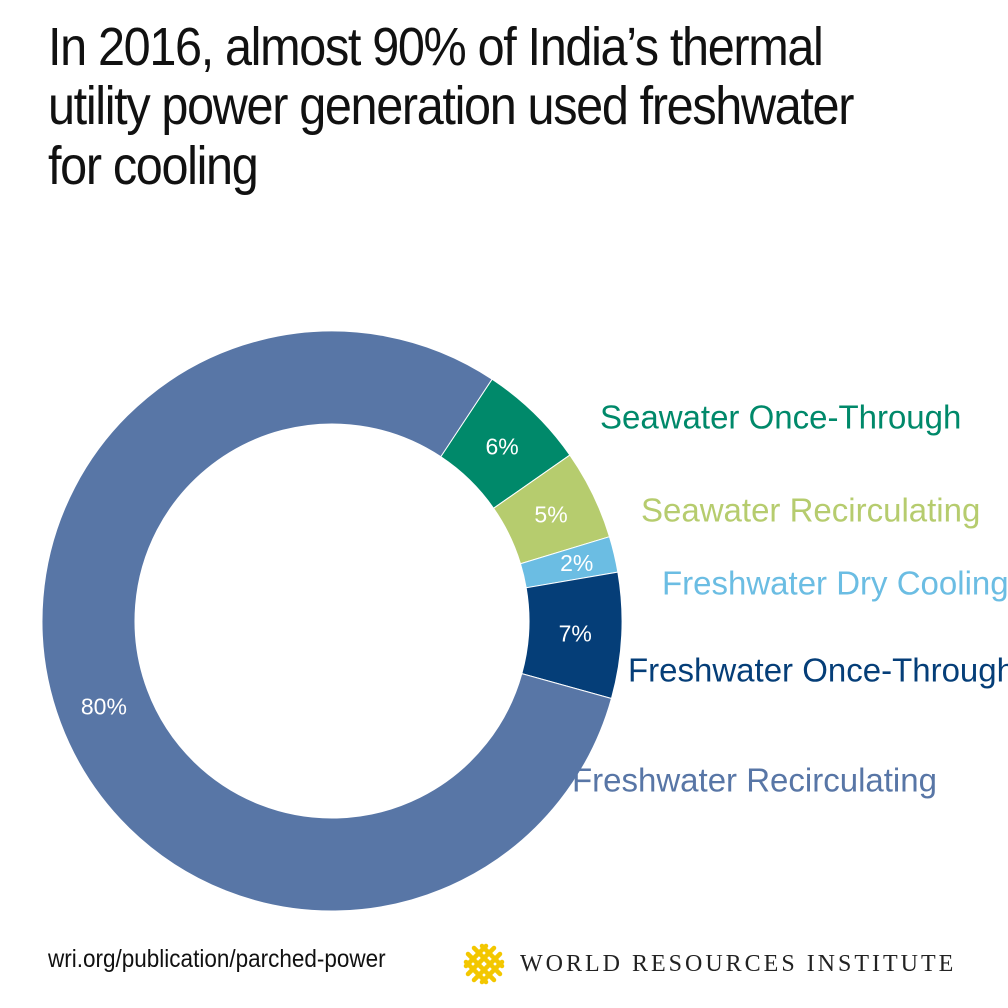 The height and width of the screenshot is (1008, 1008). What do you see at coordinates (104, 706) in the screenshot?
I see `value-label-freshwater-recirculating: 80%` at bounding box center [104, 706].